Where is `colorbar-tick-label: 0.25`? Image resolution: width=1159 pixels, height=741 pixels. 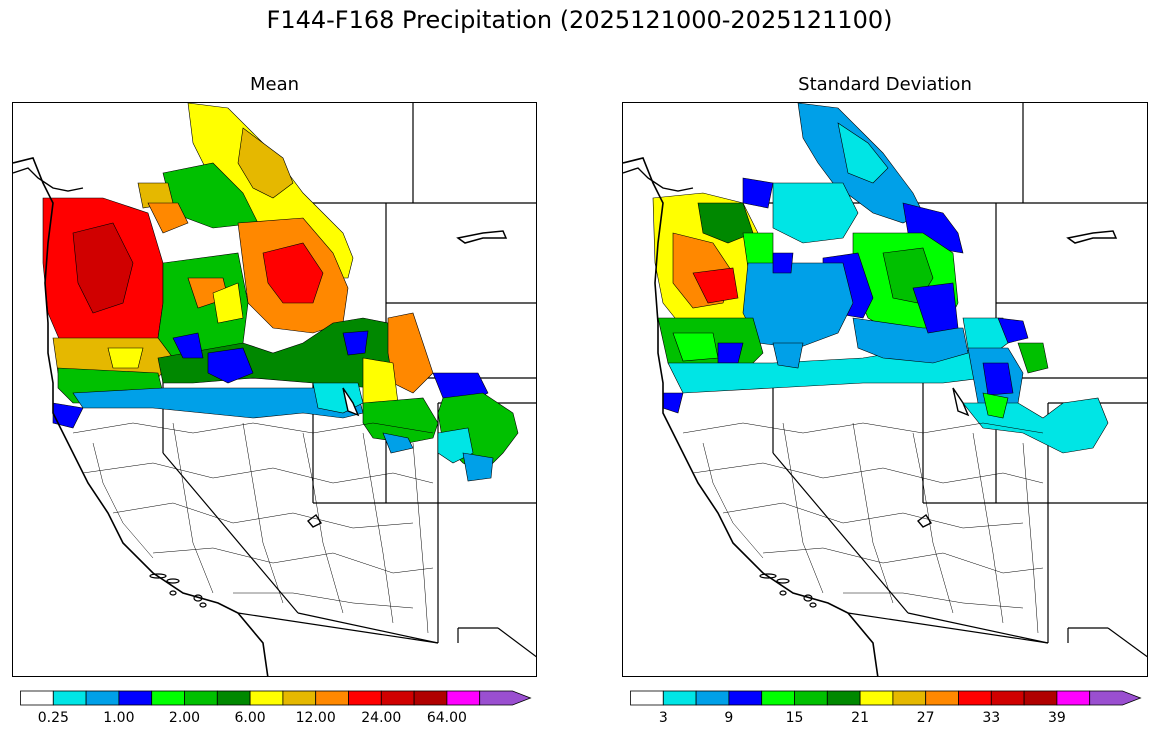 colorbar-tick-label: 0.25 is located at coordinates (53, 718).